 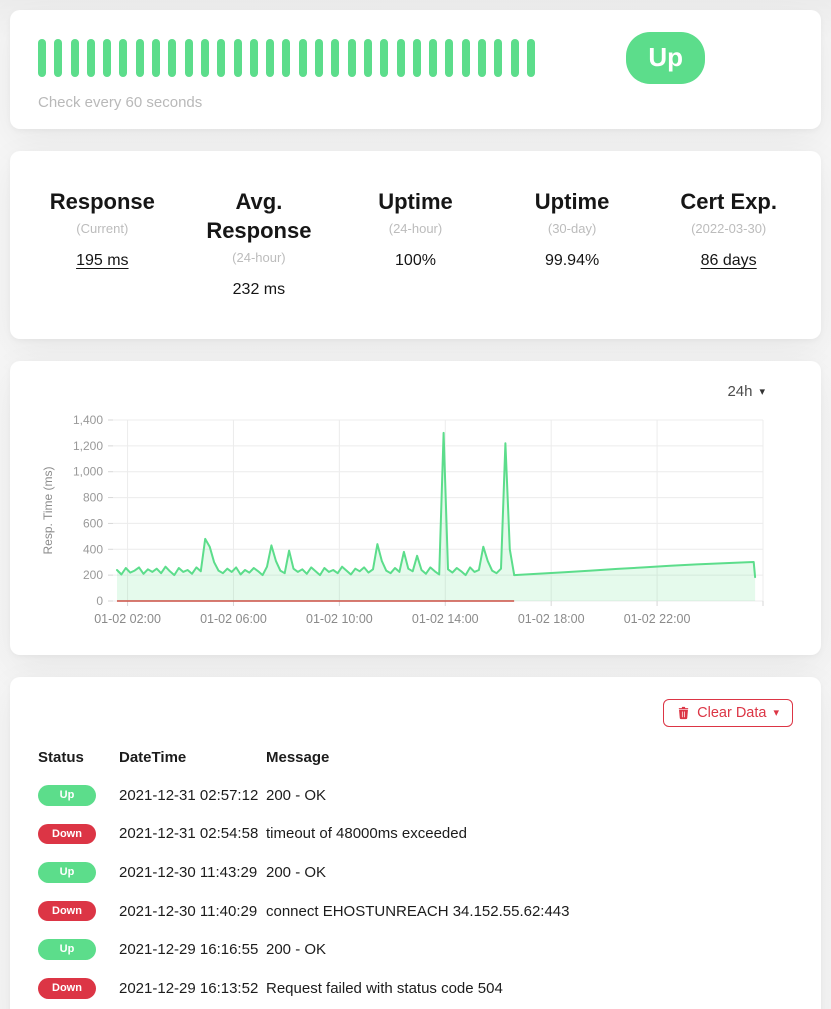 What do you see at coordinates (102, 228) in the screenshot?
I see `stat-subtitle: (Current)` at bounding box center [102, 228].